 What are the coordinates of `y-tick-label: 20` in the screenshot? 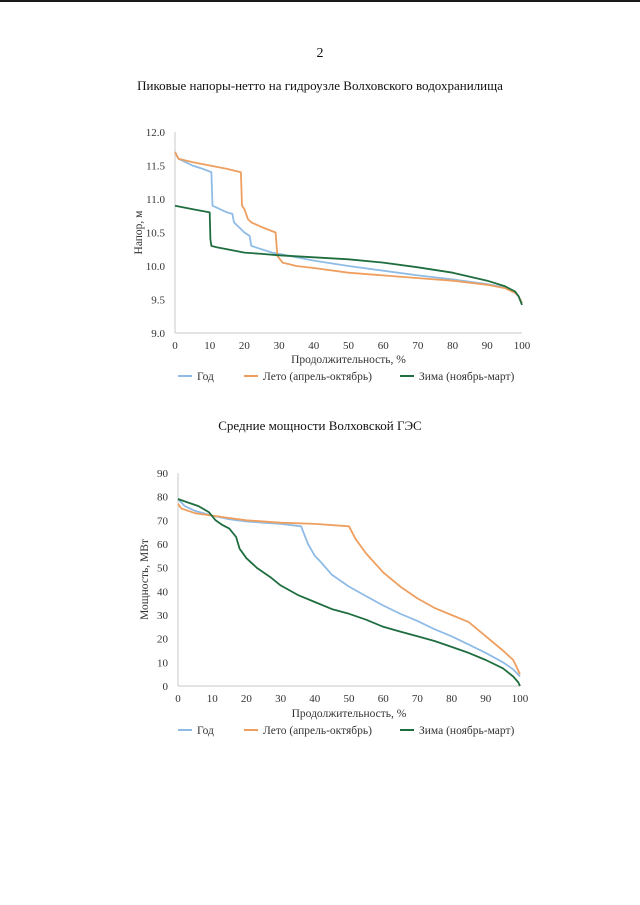 It's located at (163, 640).